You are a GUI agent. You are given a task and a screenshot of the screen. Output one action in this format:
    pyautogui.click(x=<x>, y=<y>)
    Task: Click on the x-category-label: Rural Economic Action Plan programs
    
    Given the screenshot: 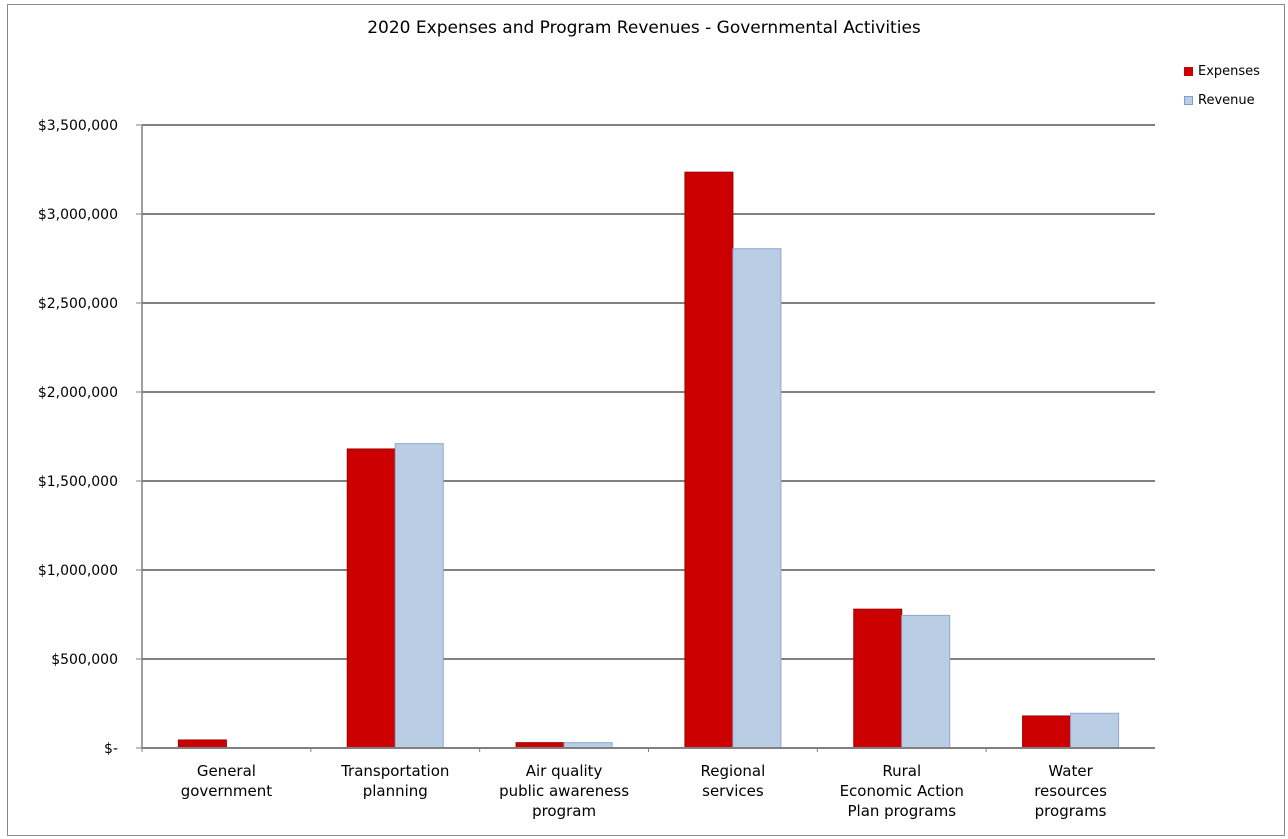 What is the action you would take?
    pyautogui.click(x=902, y=791)
    